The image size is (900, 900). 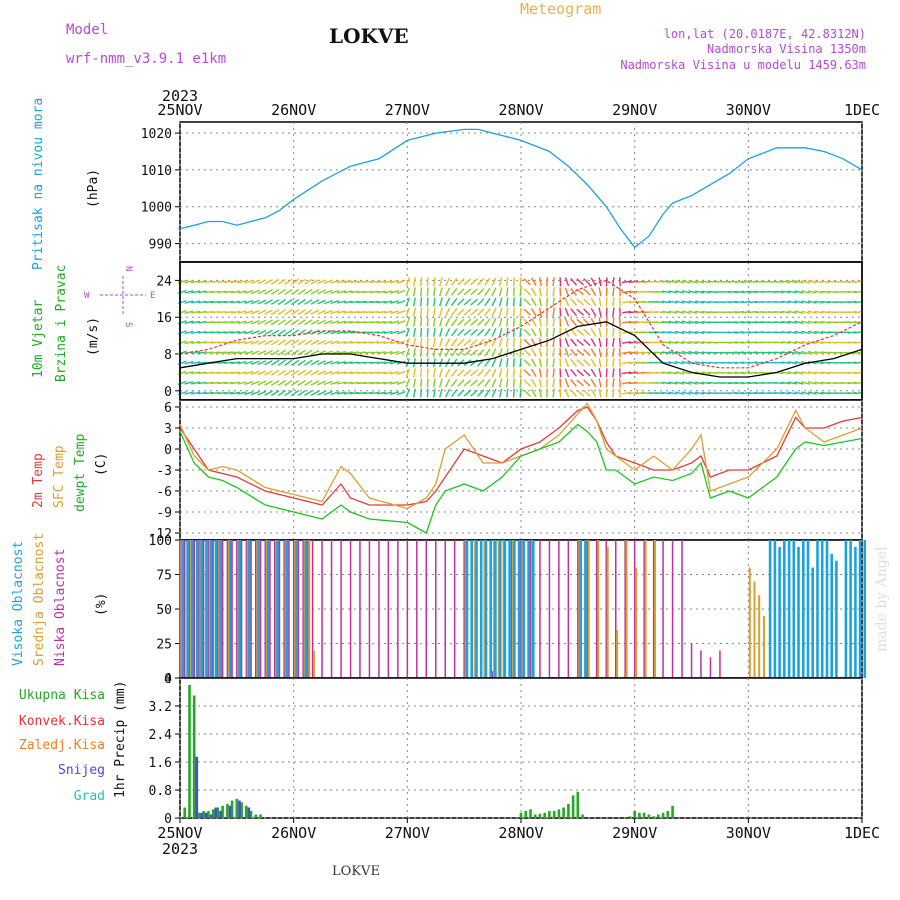 What do you see at coordinates (38, 339) in the screenshot?
I see `wind-ylabel-1: 10m Vjetar` at bounding box center [38, 339].